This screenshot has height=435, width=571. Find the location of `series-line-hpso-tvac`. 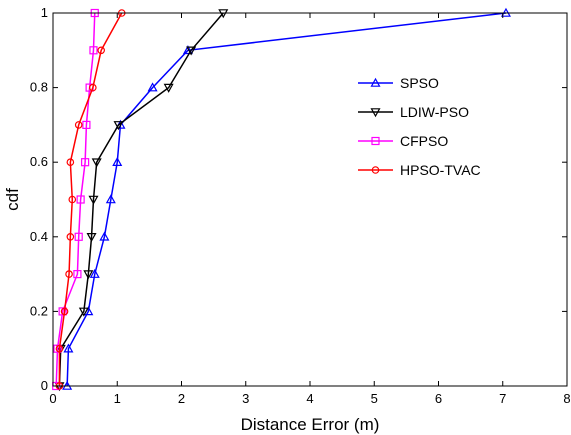

series-line-hpso-tvac is located at coordinates (90, 199).